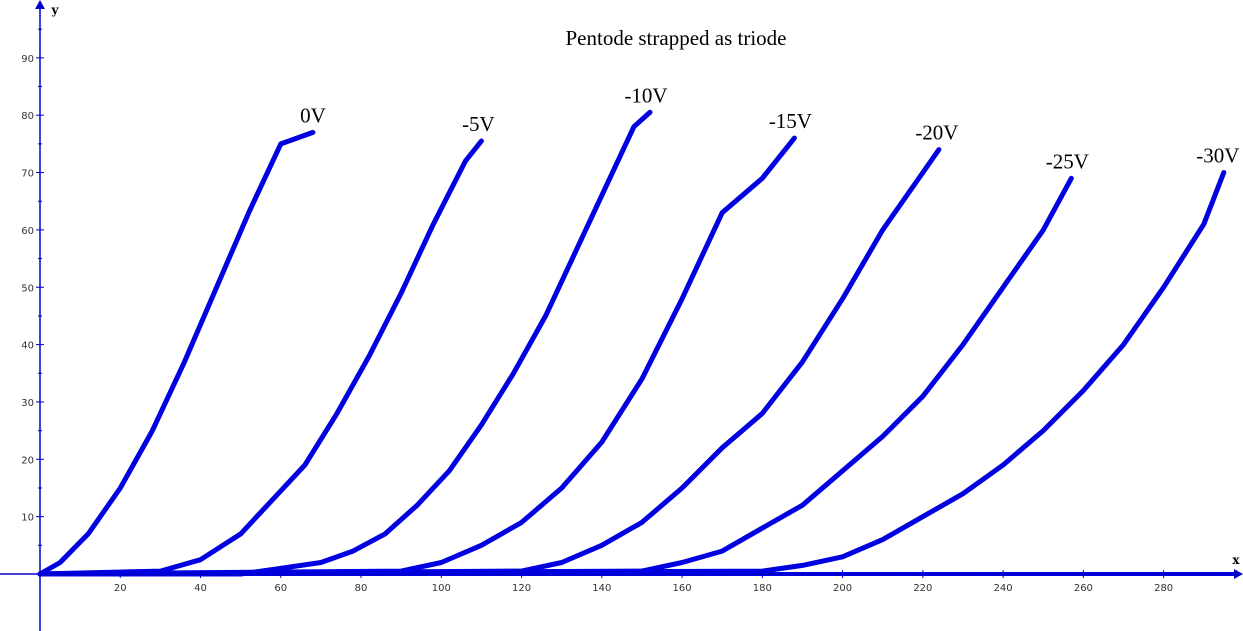 The width and height of the screenshot is (1243, 631). Describe the element at coordinates (1083, 588) in the screenshot. I see `x-tick-label: 260` at that location.